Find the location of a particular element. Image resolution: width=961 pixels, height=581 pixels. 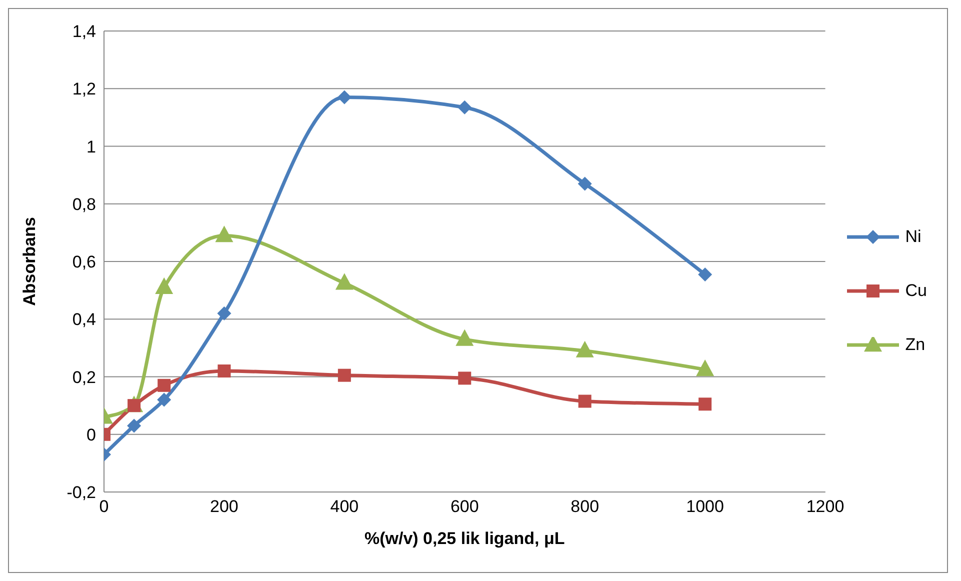

y-tick-label: 0,8 is located at coordinates (84, 204).